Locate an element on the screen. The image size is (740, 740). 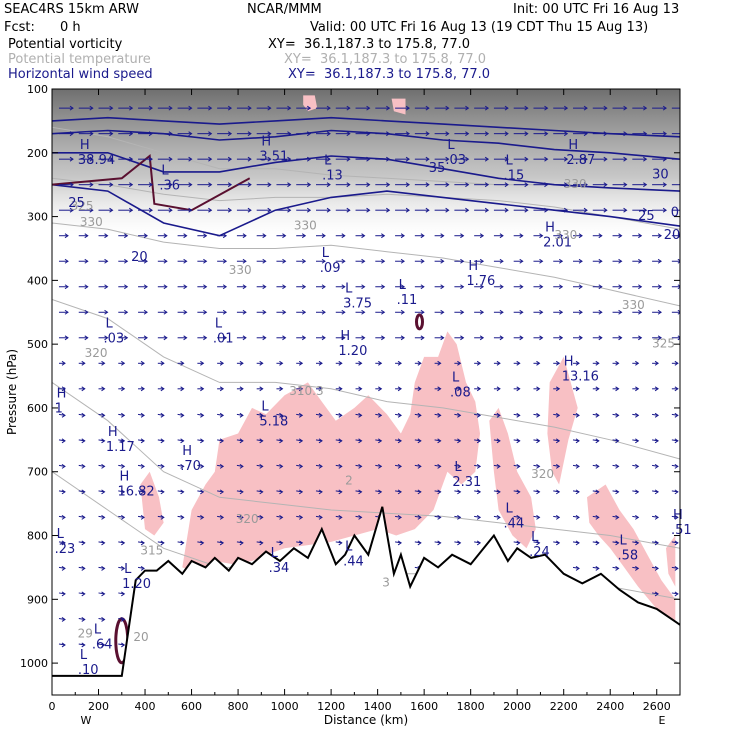
wind-label: 25 is located at coordinates (646, 216).